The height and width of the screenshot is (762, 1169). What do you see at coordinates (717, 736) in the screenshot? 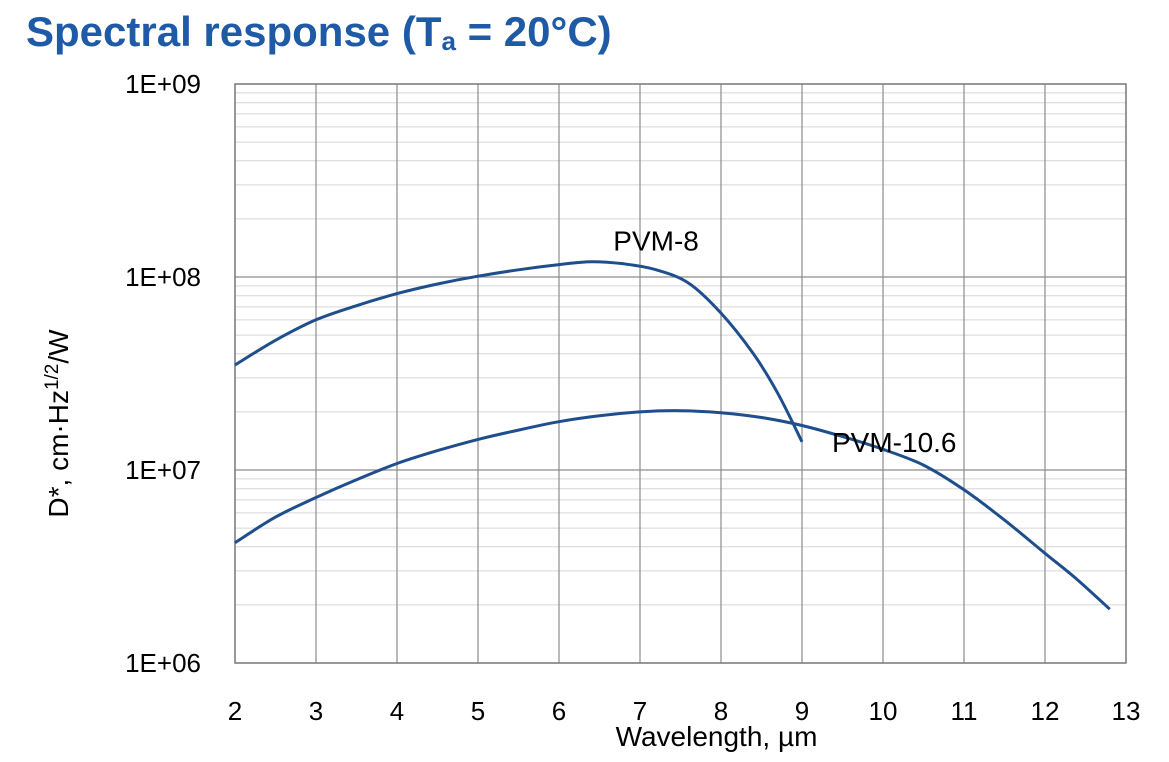
I see `x-axis-label: Wavelength, µm` at bounding box center [717, 736].